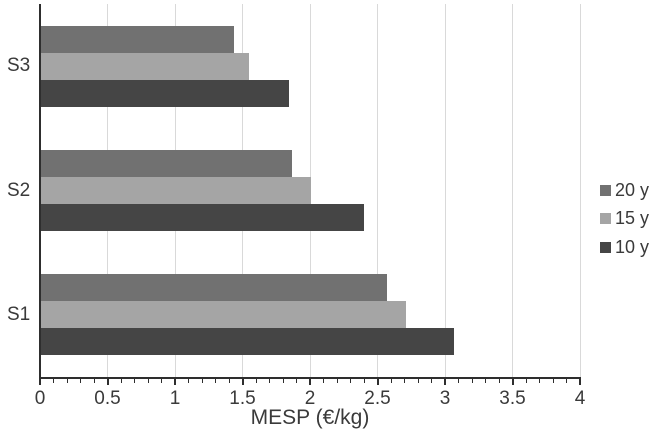 Image resolution: width=660 pixels, height=441 pixels. What do you see at coordinates (632, 218) in the screenshot?
I see `legend-label: 15 y` at bounding box center [632, 218].